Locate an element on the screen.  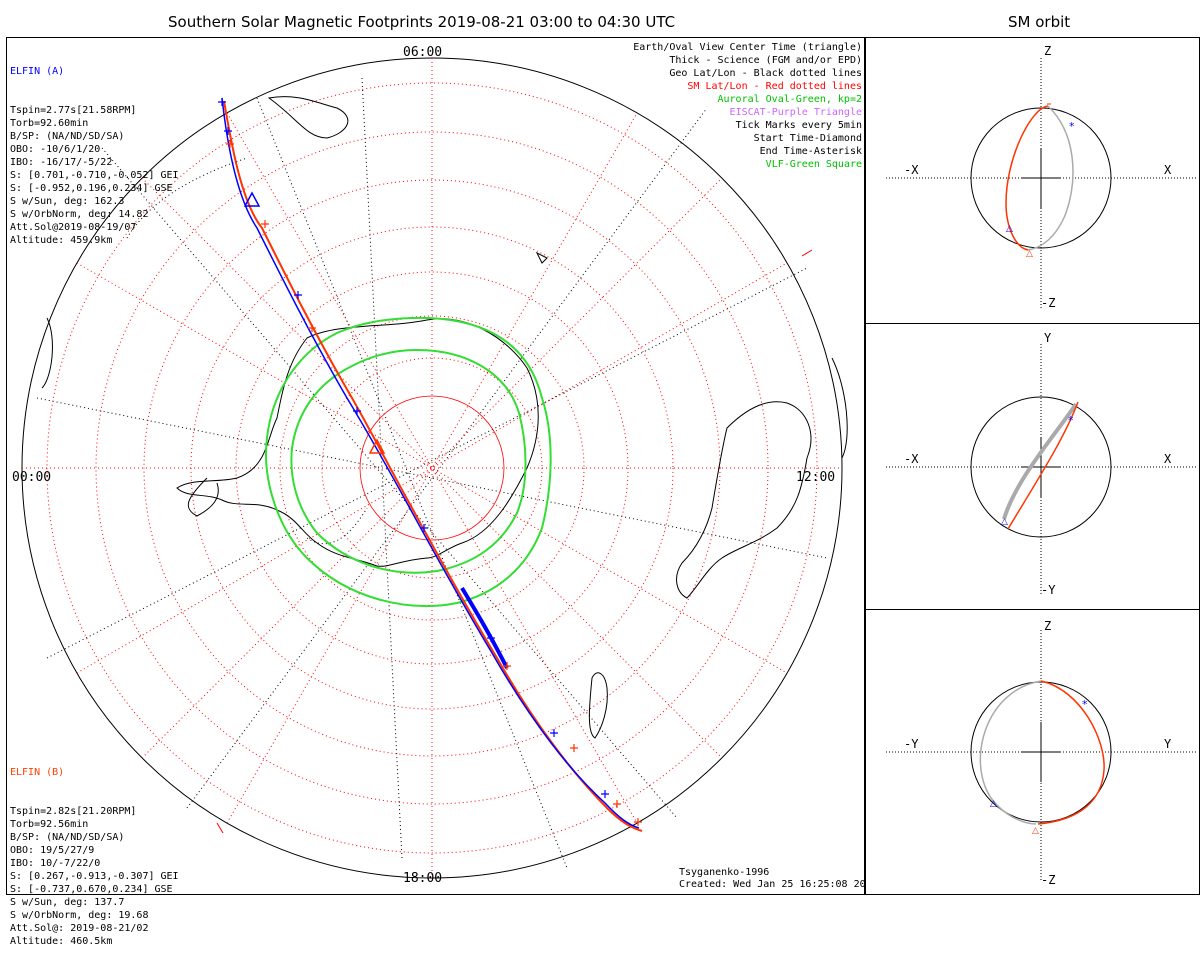
elfin-a-line: Torb=92.60min is located at coordinates (49, 123).